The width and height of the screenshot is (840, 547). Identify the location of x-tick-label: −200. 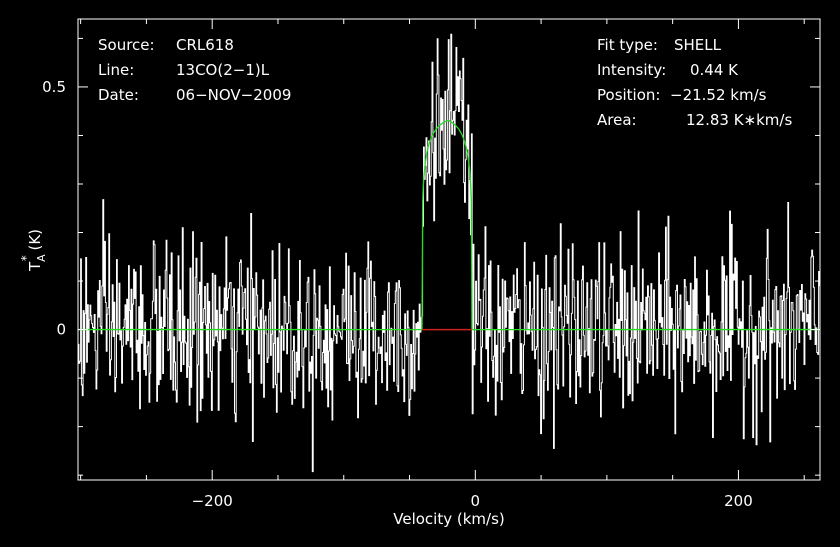
(212, 501).